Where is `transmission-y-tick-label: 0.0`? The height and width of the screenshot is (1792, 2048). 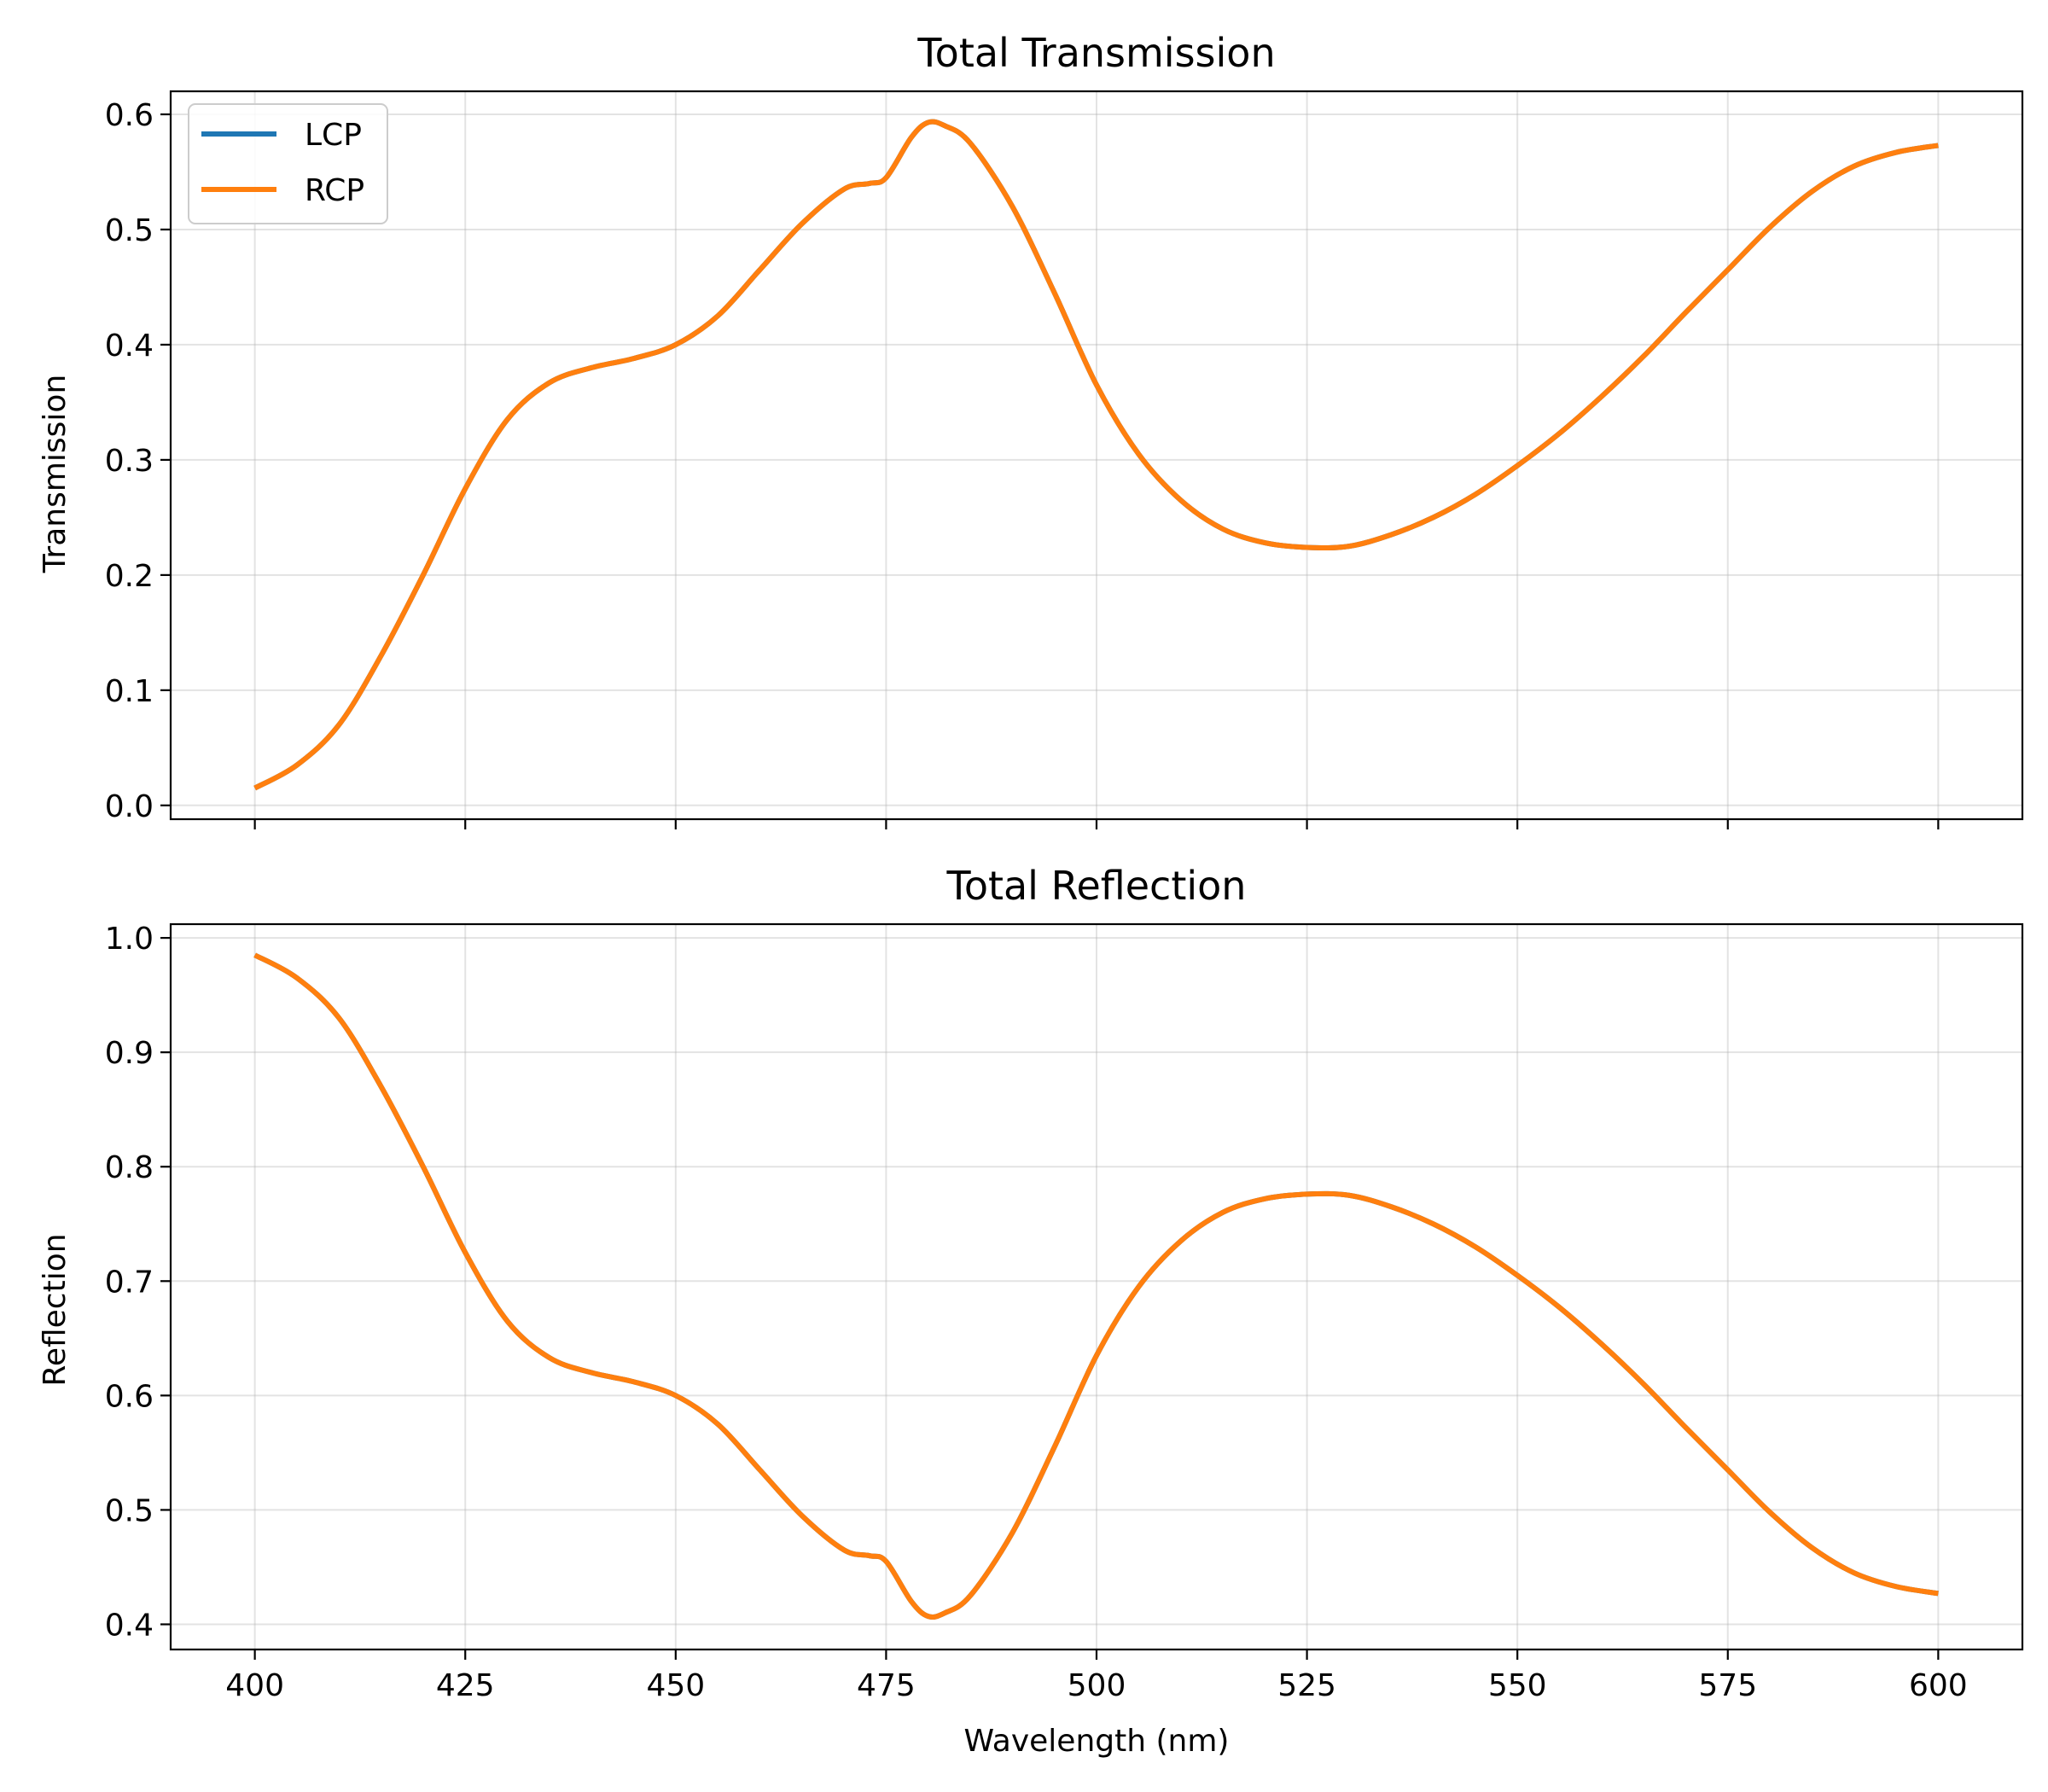 transmission-y-tick-label: 0.0 is located at coordinates (129, 806).